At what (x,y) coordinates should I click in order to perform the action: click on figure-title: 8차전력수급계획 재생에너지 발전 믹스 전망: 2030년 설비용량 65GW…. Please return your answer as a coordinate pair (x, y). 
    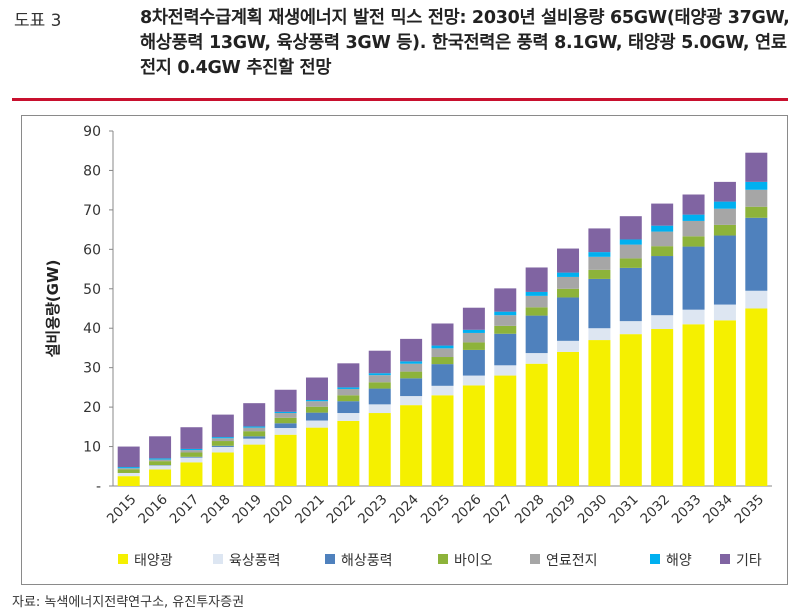
    Looking at the image, I should click on (465, 43).